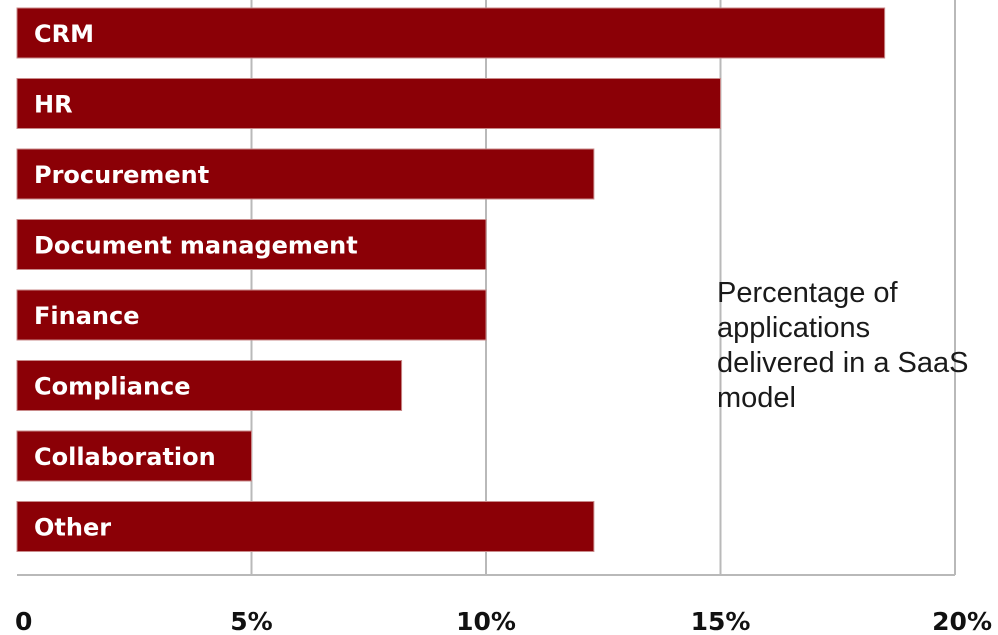 The width and height of the screenshot is (998, 635). What do you see at coordinates (196, 246) in the screenshot?
I see `bar-label-3: Document management` at bounding box center [196, 246].